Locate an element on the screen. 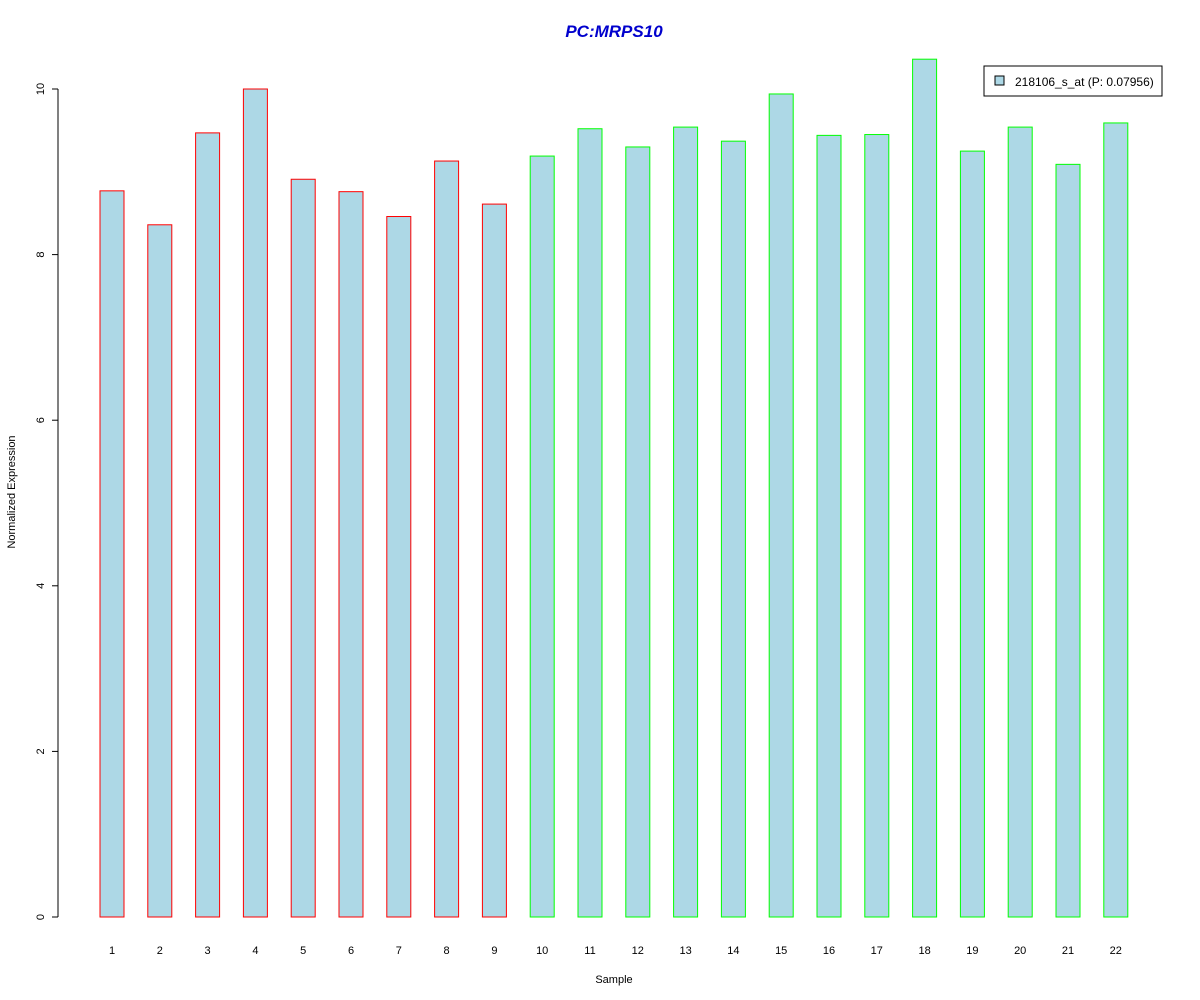 The width and height of the screenshot is (1200, 1000). x-tick-label: 22 is located at coordinates (1116, 951).